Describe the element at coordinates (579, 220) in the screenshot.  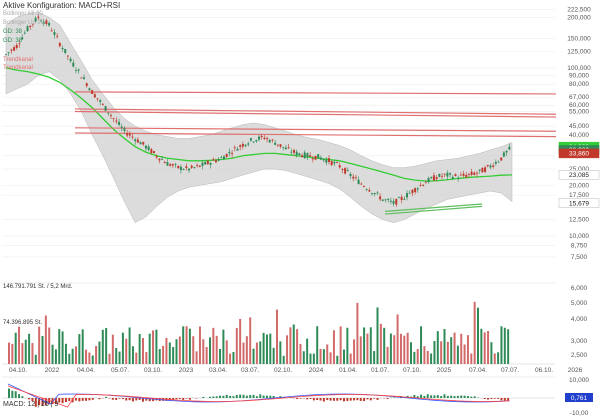
I see `price-tick-label: 12,500` at that location.